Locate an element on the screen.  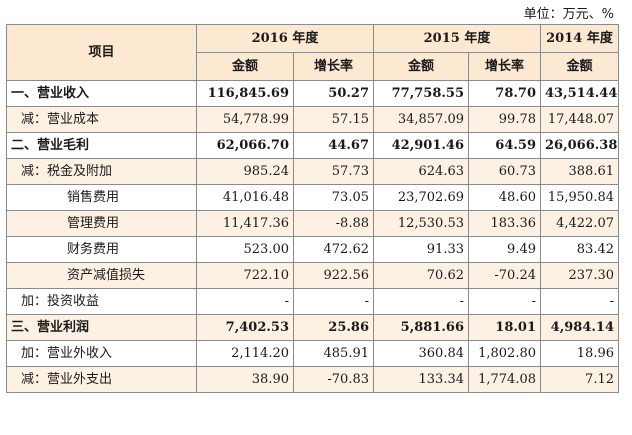
row-value-cell: 11,417.36 is located at coordinates (245, 223).